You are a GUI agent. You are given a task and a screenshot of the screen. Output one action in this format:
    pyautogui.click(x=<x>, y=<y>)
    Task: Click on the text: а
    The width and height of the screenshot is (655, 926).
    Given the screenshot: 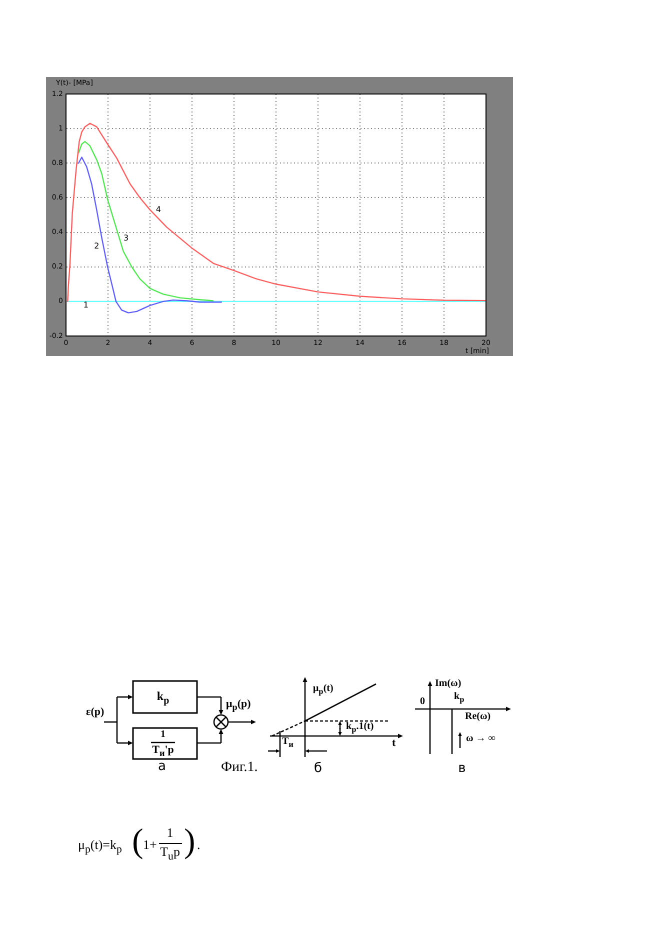 What is the action you would take?
    pyautogui.click(x=162, y=766)
    